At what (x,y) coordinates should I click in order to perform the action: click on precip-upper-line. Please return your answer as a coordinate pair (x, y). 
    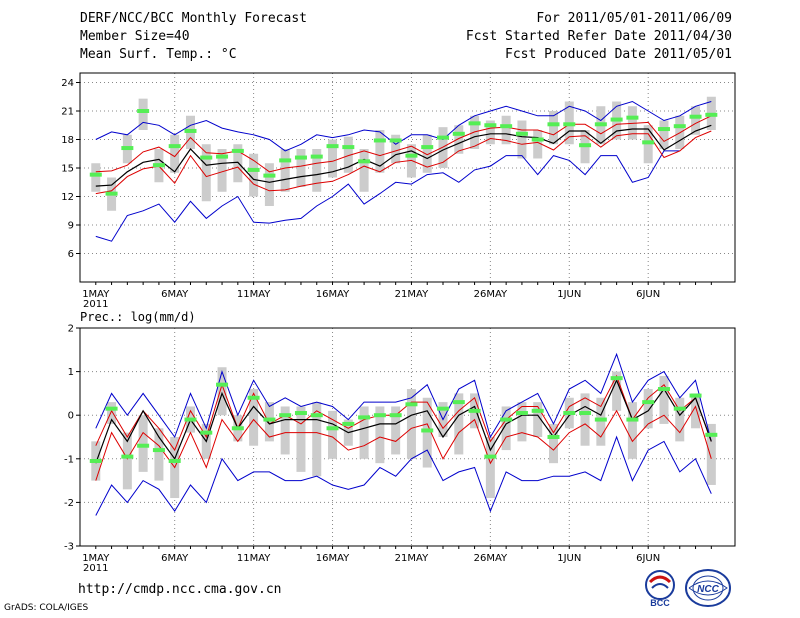
    Looking at the image, I should click on (403, 413).